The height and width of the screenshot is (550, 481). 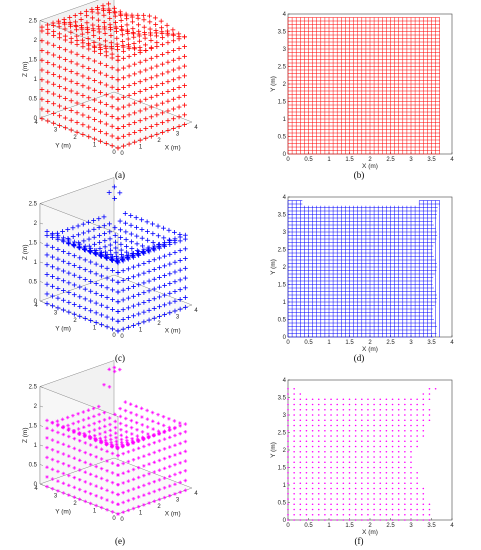 I want to click on caption-b: (b), so click(x=359, y=175).